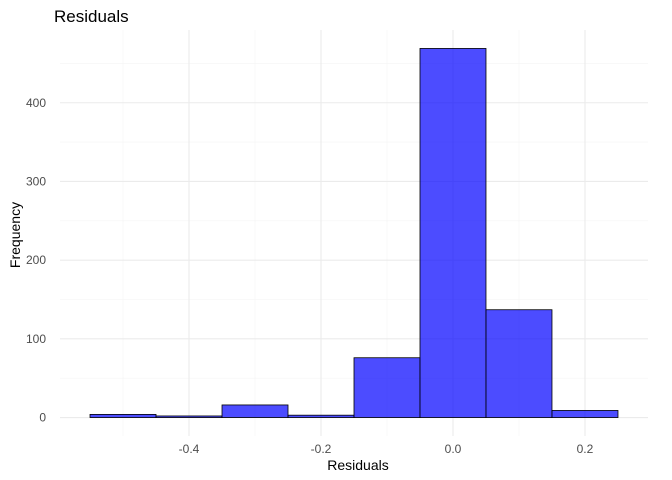  I want to click on y-tick-label: 100, so click(36, 339).